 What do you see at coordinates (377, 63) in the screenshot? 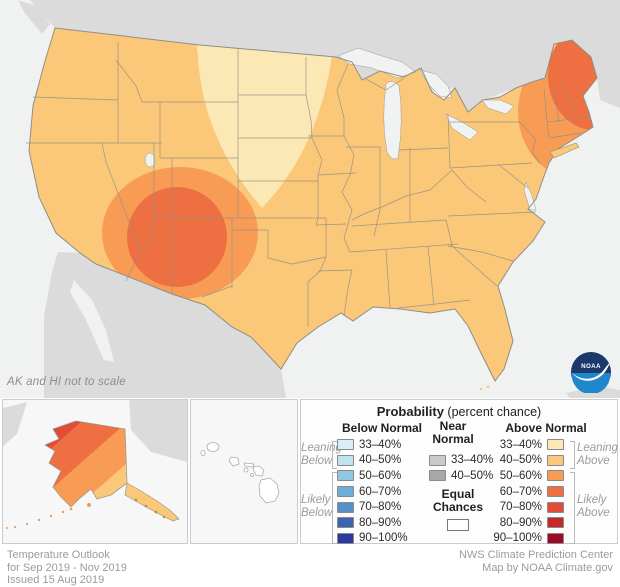
I see `lake-superior` at bounding box center [377, 63].